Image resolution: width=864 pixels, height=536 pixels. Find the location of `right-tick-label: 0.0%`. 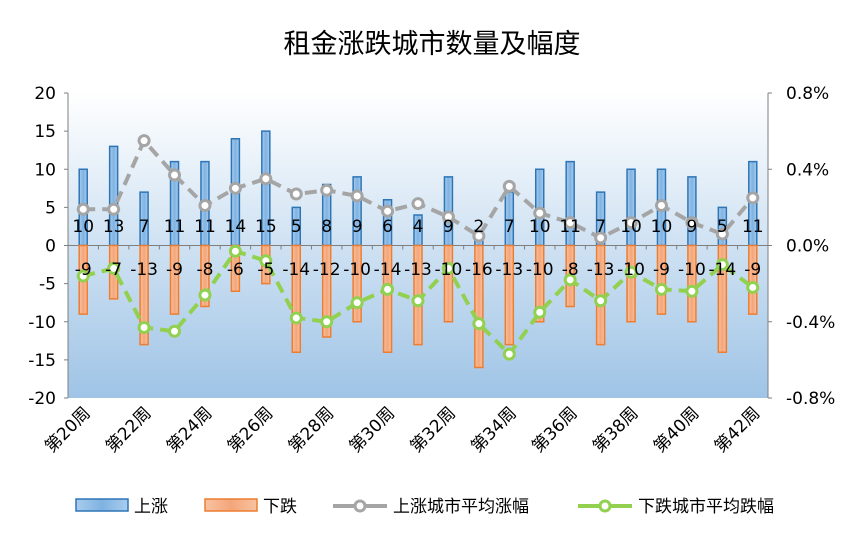

right-tick-label: 0.0% is located at coordinates (807, 247).